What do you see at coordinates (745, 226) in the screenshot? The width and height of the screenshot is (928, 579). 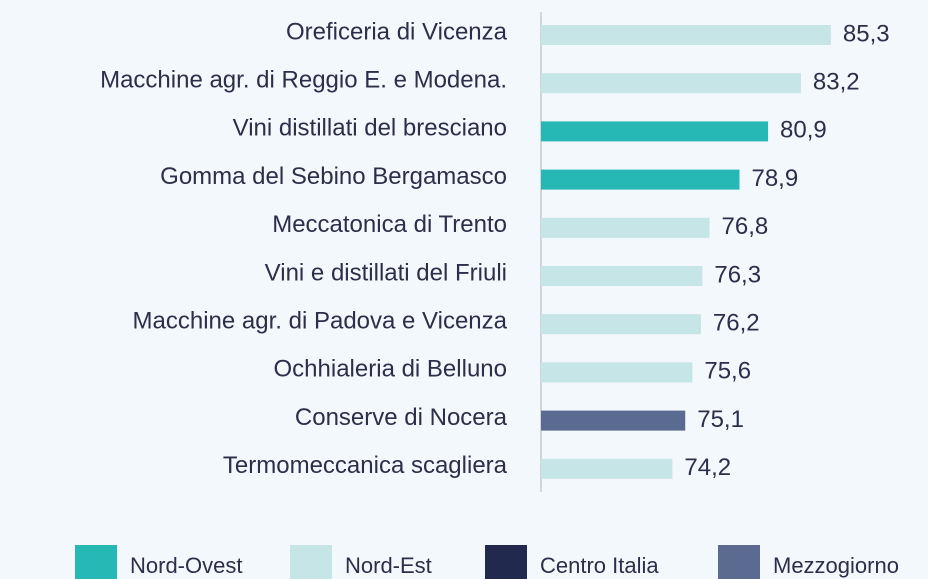 I see `value-label: 76,8` at bounding box center [745, 226].